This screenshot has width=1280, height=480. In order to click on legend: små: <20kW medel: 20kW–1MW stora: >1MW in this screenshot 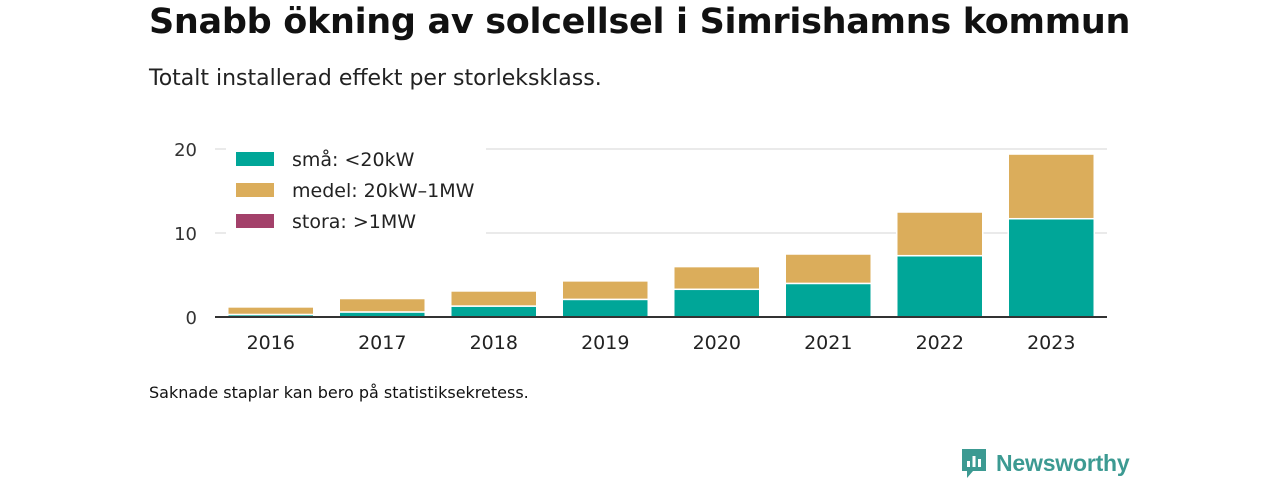, I will do `click(356, 190)`.